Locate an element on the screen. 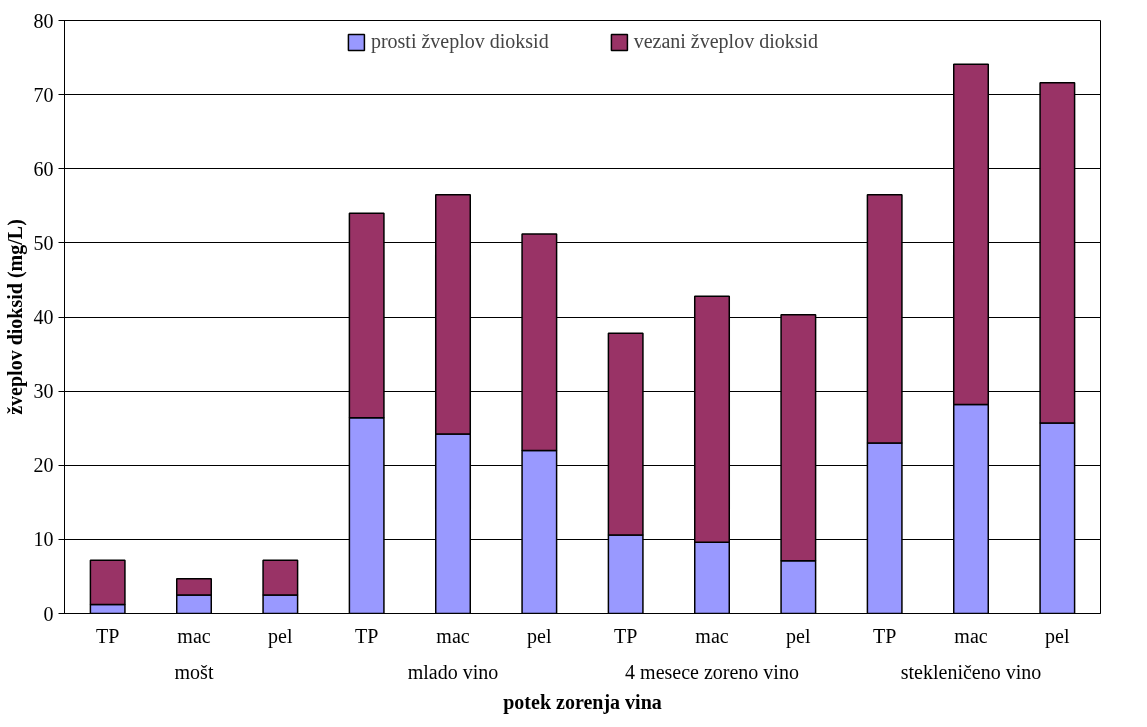  legend-label: prosti žveplov dioksid is located at coordinates (459, 41).